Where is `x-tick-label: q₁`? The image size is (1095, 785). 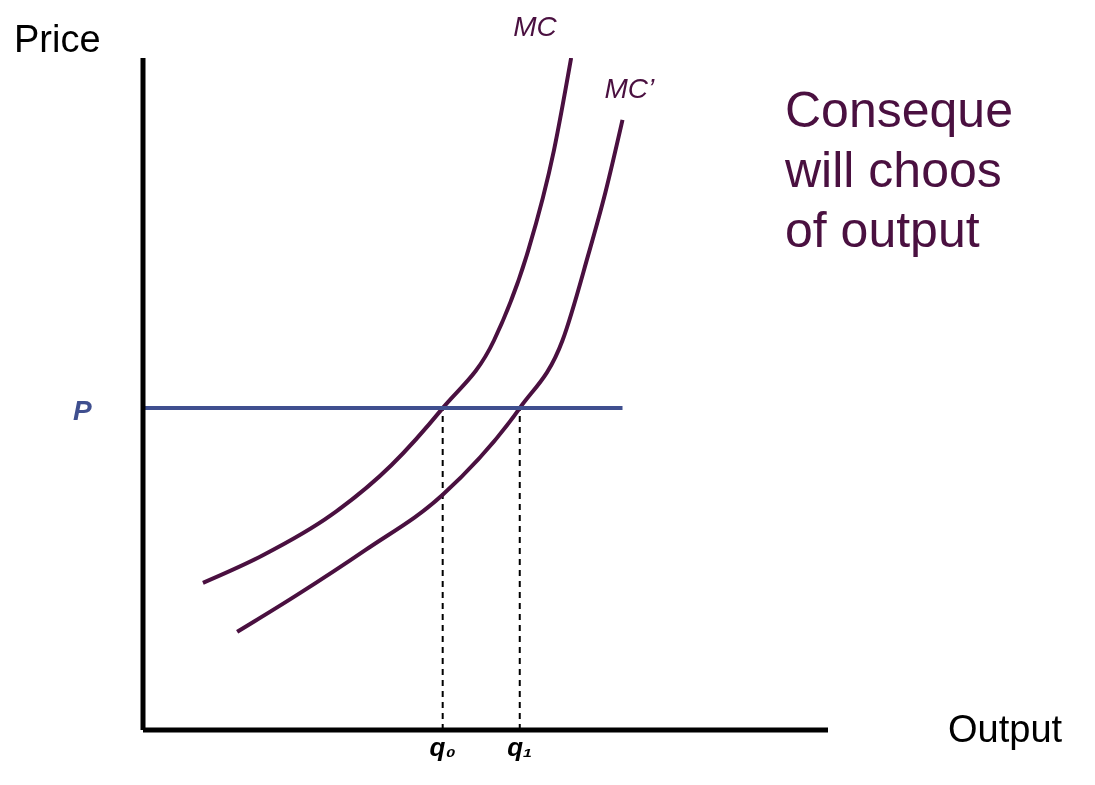 x-tick-label: q₁ is located at coordinates (520, 747).